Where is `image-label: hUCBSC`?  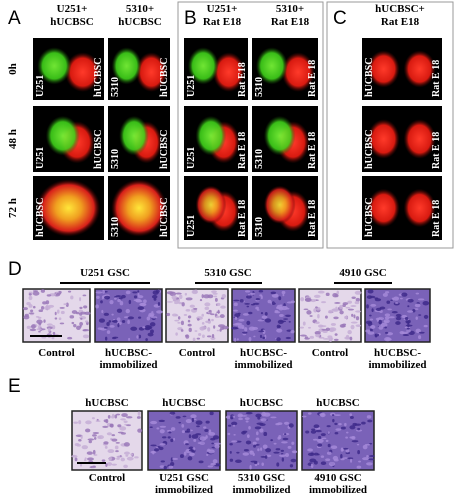
image-label: hUCBSC is located at coordinates (369, 149).